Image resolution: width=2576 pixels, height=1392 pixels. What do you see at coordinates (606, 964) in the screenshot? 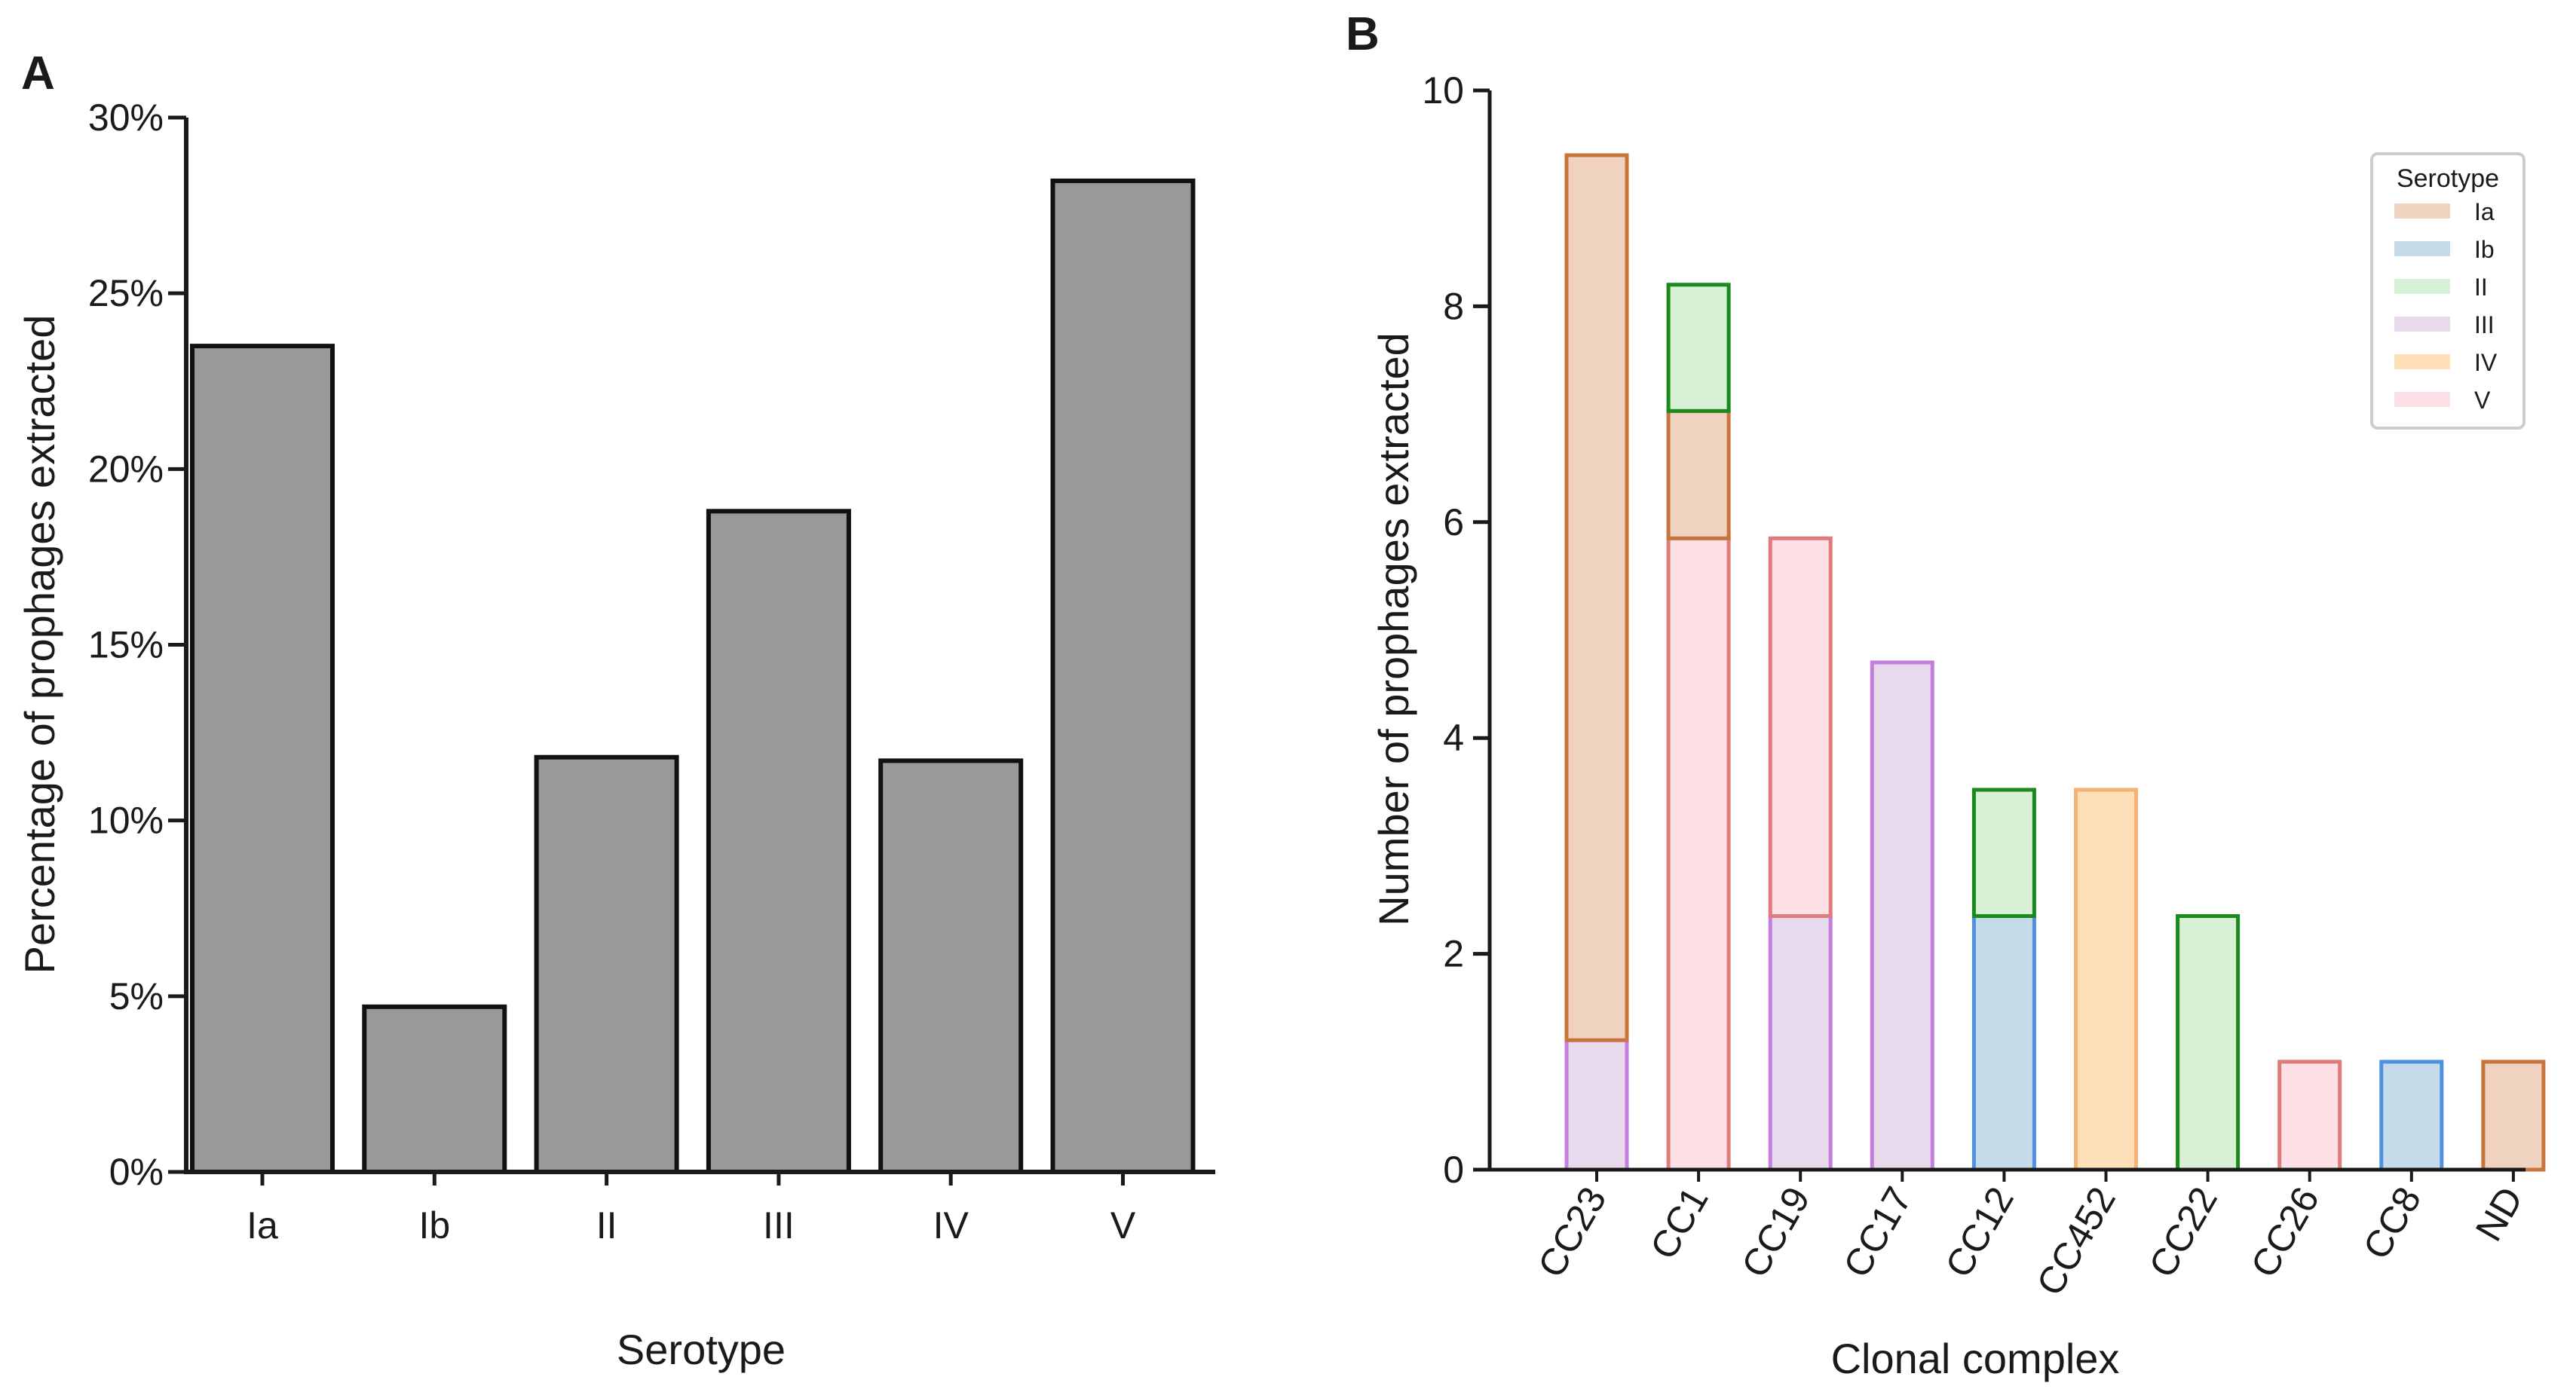
I see `bar-II` at bounding box center [606, 964].